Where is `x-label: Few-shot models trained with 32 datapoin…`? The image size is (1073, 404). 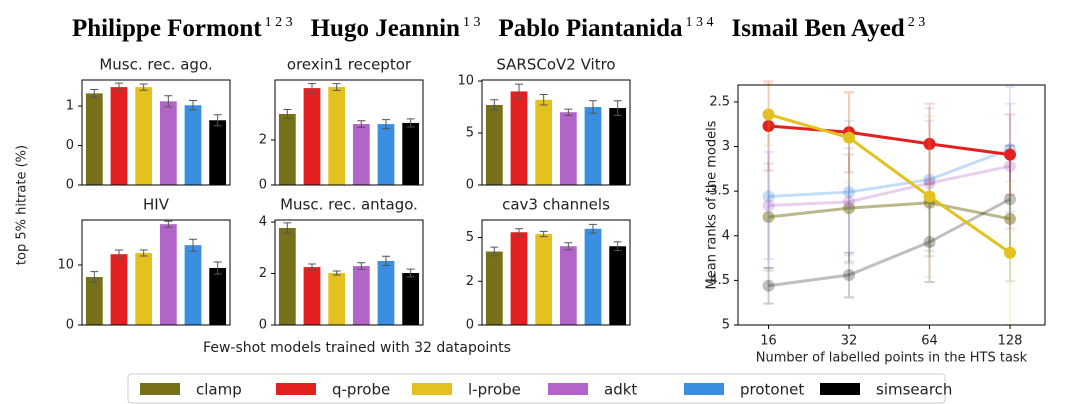 x-label: Few-shot models trained with 32 datapoin… is located at coordinates (357, 348).